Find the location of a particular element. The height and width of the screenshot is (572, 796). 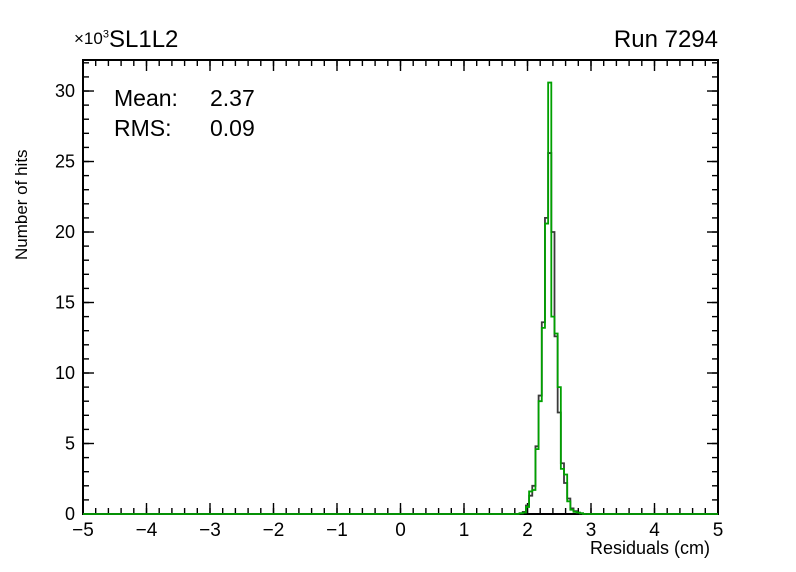

svg-text: 20 is located at coordinates (65, 232).